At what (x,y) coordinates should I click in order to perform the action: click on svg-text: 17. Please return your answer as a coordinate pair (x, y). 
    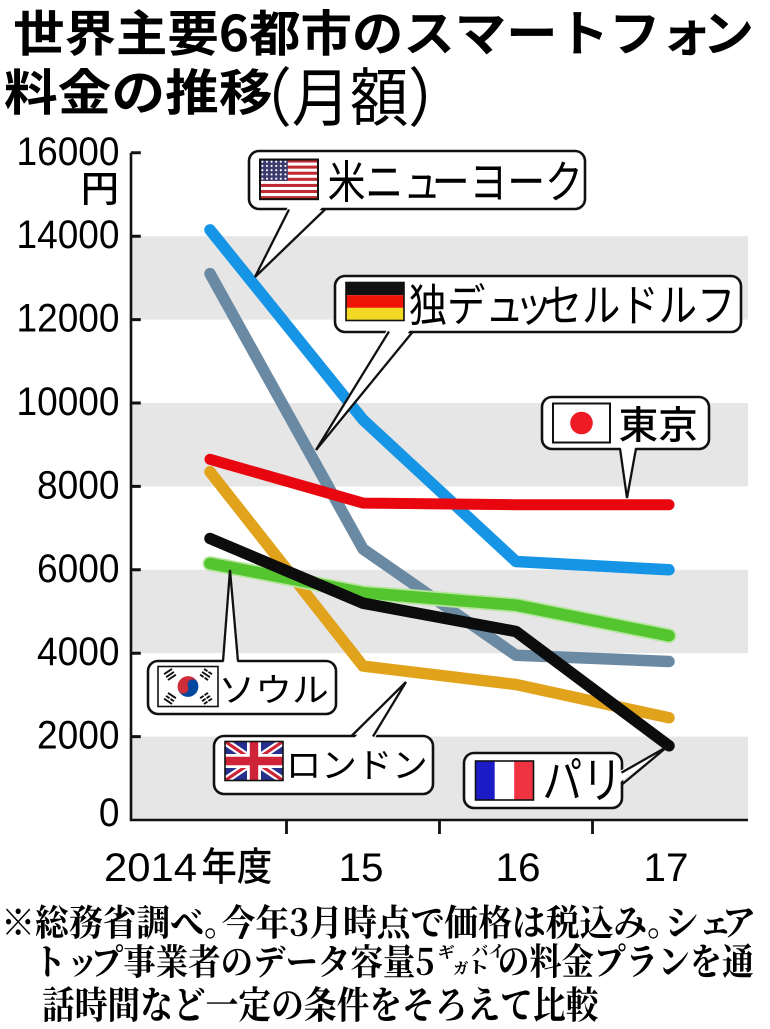
    Looking at the image, I should click on (666, 868).